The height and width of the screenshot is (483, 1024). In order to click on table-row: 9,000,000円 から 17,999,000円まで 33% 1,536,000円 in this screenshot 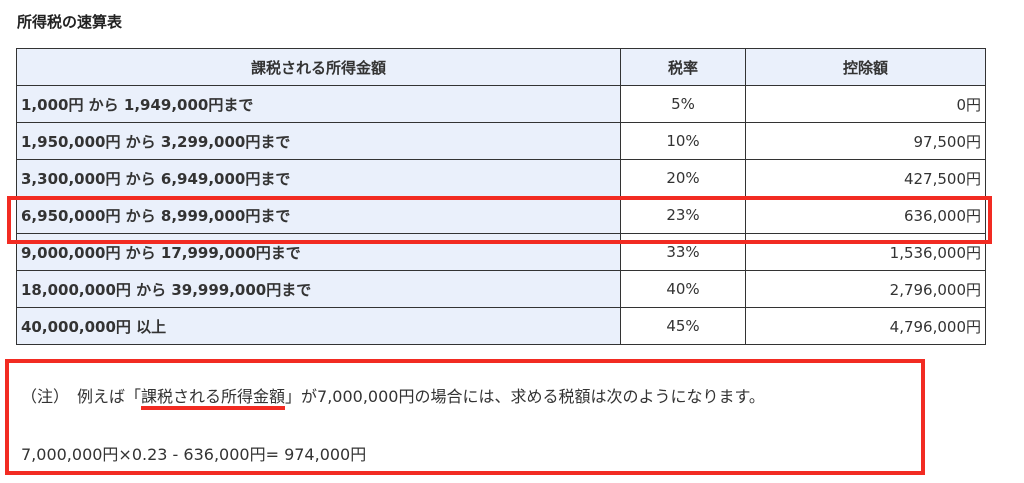, I will do `click(501, 252)`.